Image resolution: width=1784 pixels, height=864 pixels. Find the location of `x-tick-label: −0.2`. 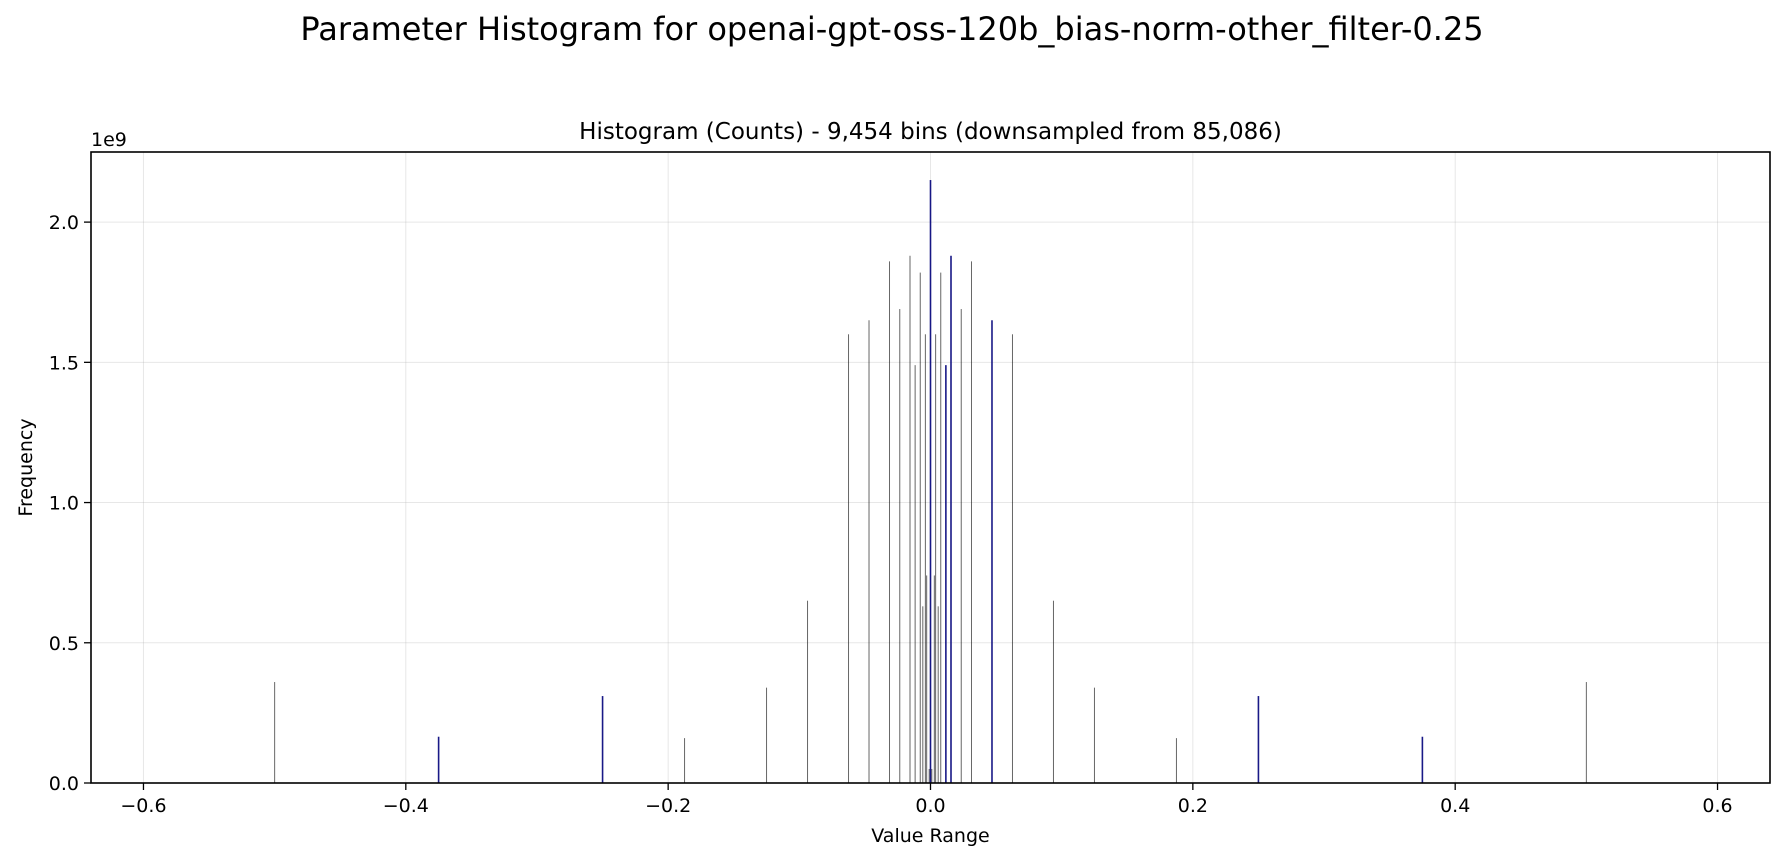

x-tick-label: −0.2 is located at coordinates (668, 806).